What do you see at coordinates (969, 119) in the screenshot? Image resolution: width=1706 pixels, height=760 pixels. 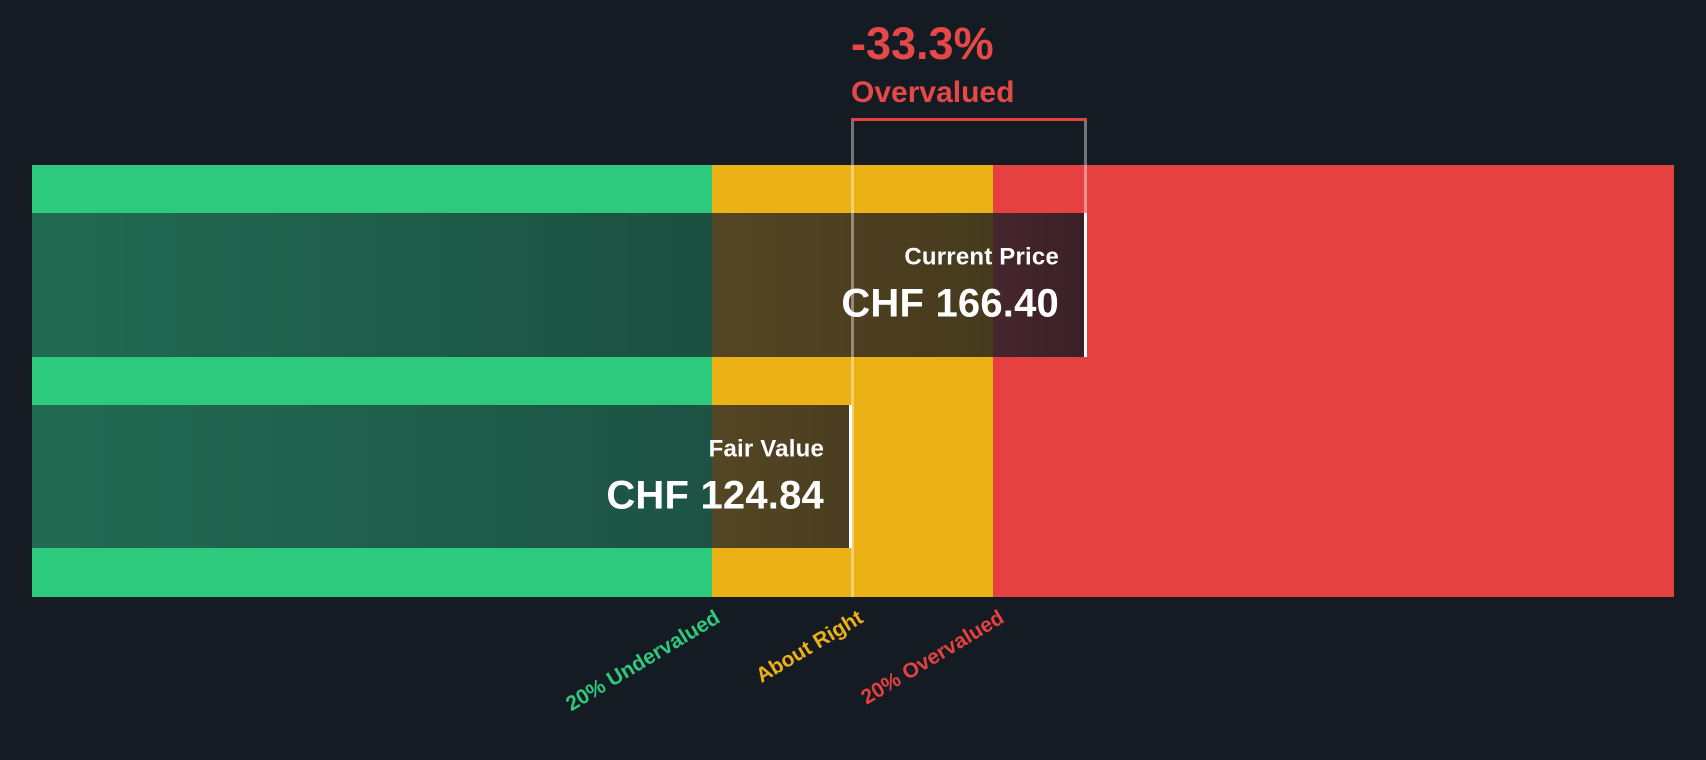 I see `discount-bracket-line` at bounding box center [969, 119].